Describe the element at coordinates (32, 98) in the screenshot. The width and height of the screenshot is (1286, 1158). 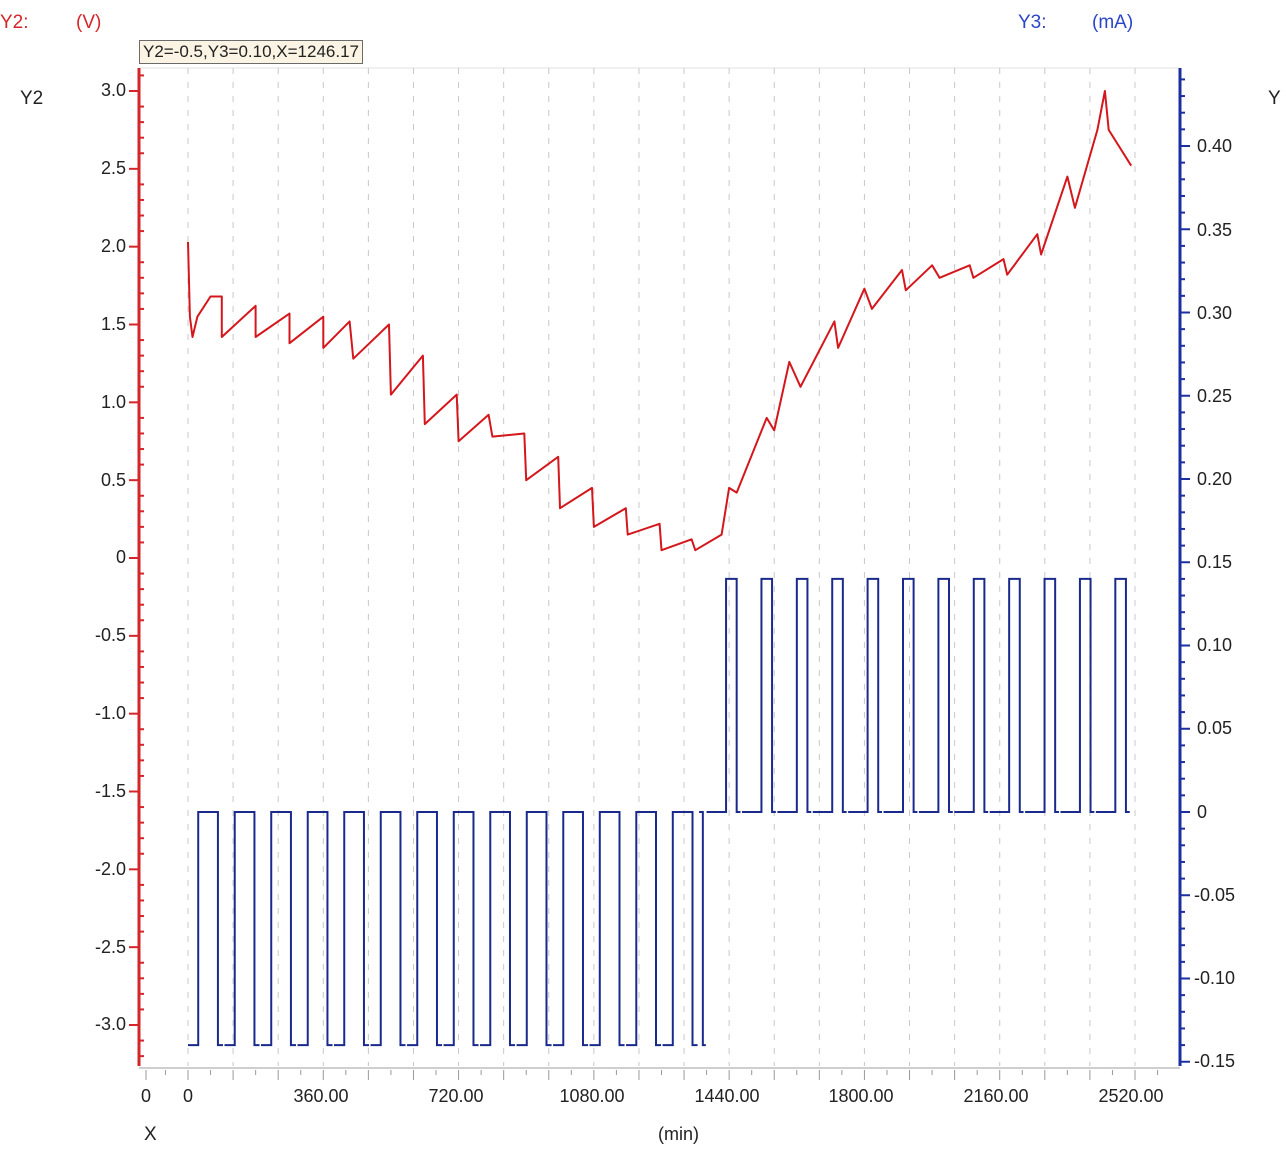
I see `left-axis-title: Y2` at that location.